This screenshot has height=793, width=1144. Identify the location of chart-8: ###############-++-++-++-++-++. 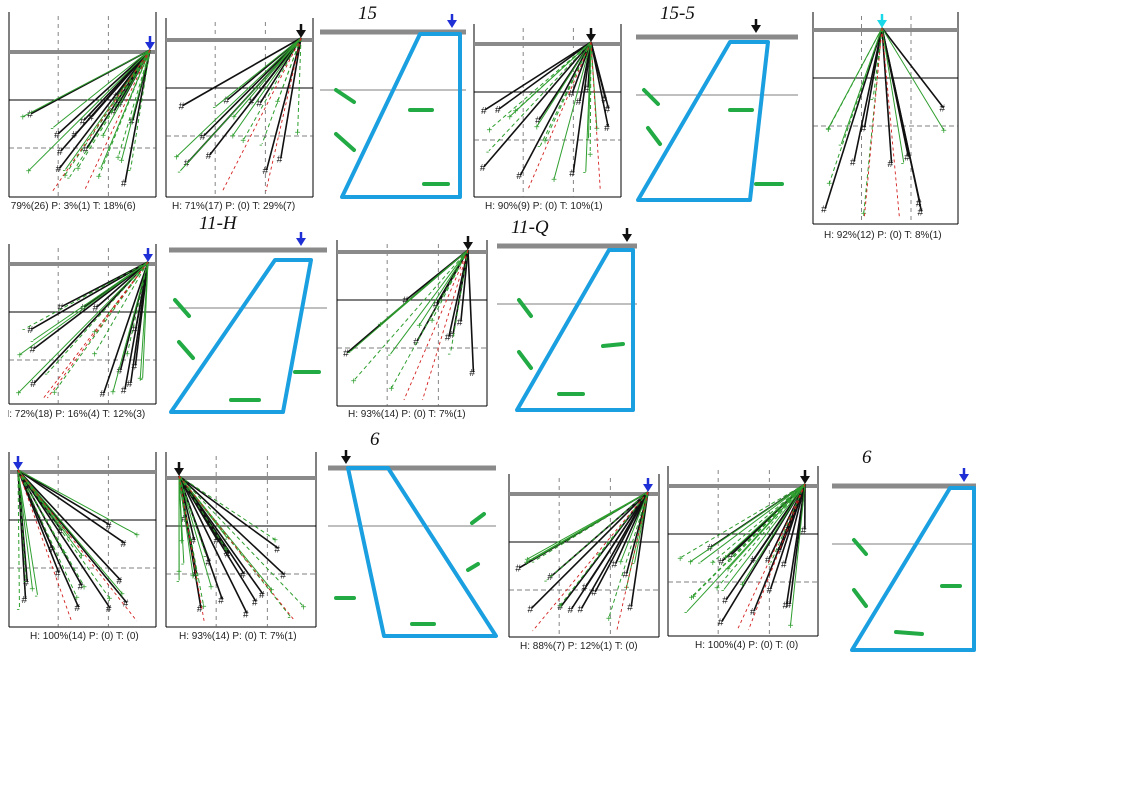
(241, 540).